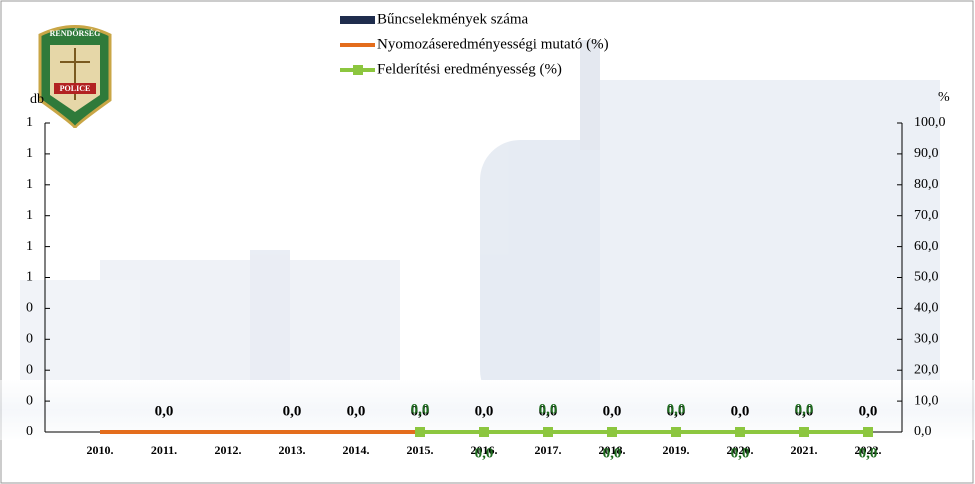 The height and width of the screenshot is (484, 975). What do you see at coordinates (548, 450) in the screenshot?
I see `x-tick-label: 2017.` at bounding box center [548, 450].